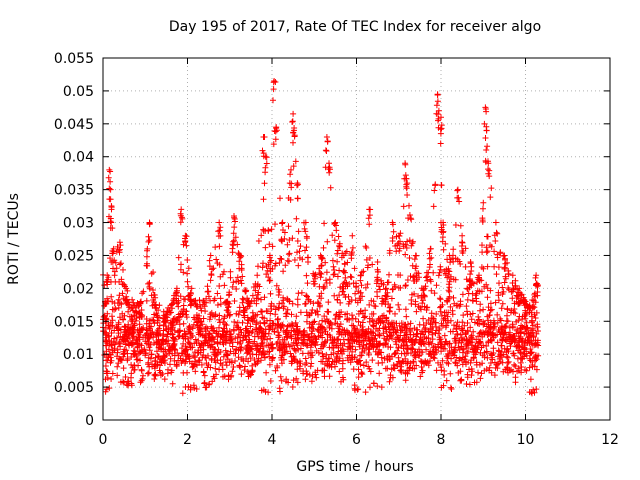 This screenshot has height=480, width=640. Describe the element at coordinates (14, 239) in the screenshot. I see `y-axis-label: ROTI / TECUs` at that location.